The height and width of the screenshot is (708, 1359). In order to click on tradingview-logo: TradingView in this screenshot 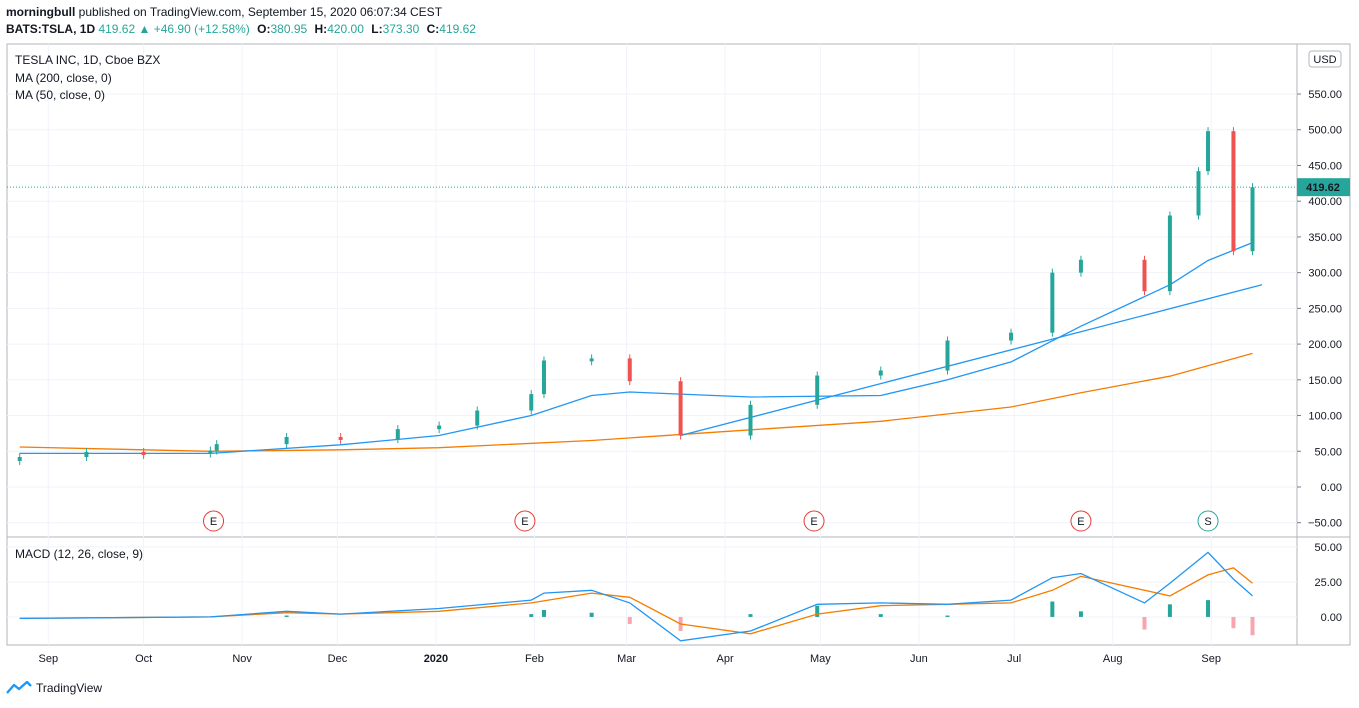, I will do `click(54, 688)`.